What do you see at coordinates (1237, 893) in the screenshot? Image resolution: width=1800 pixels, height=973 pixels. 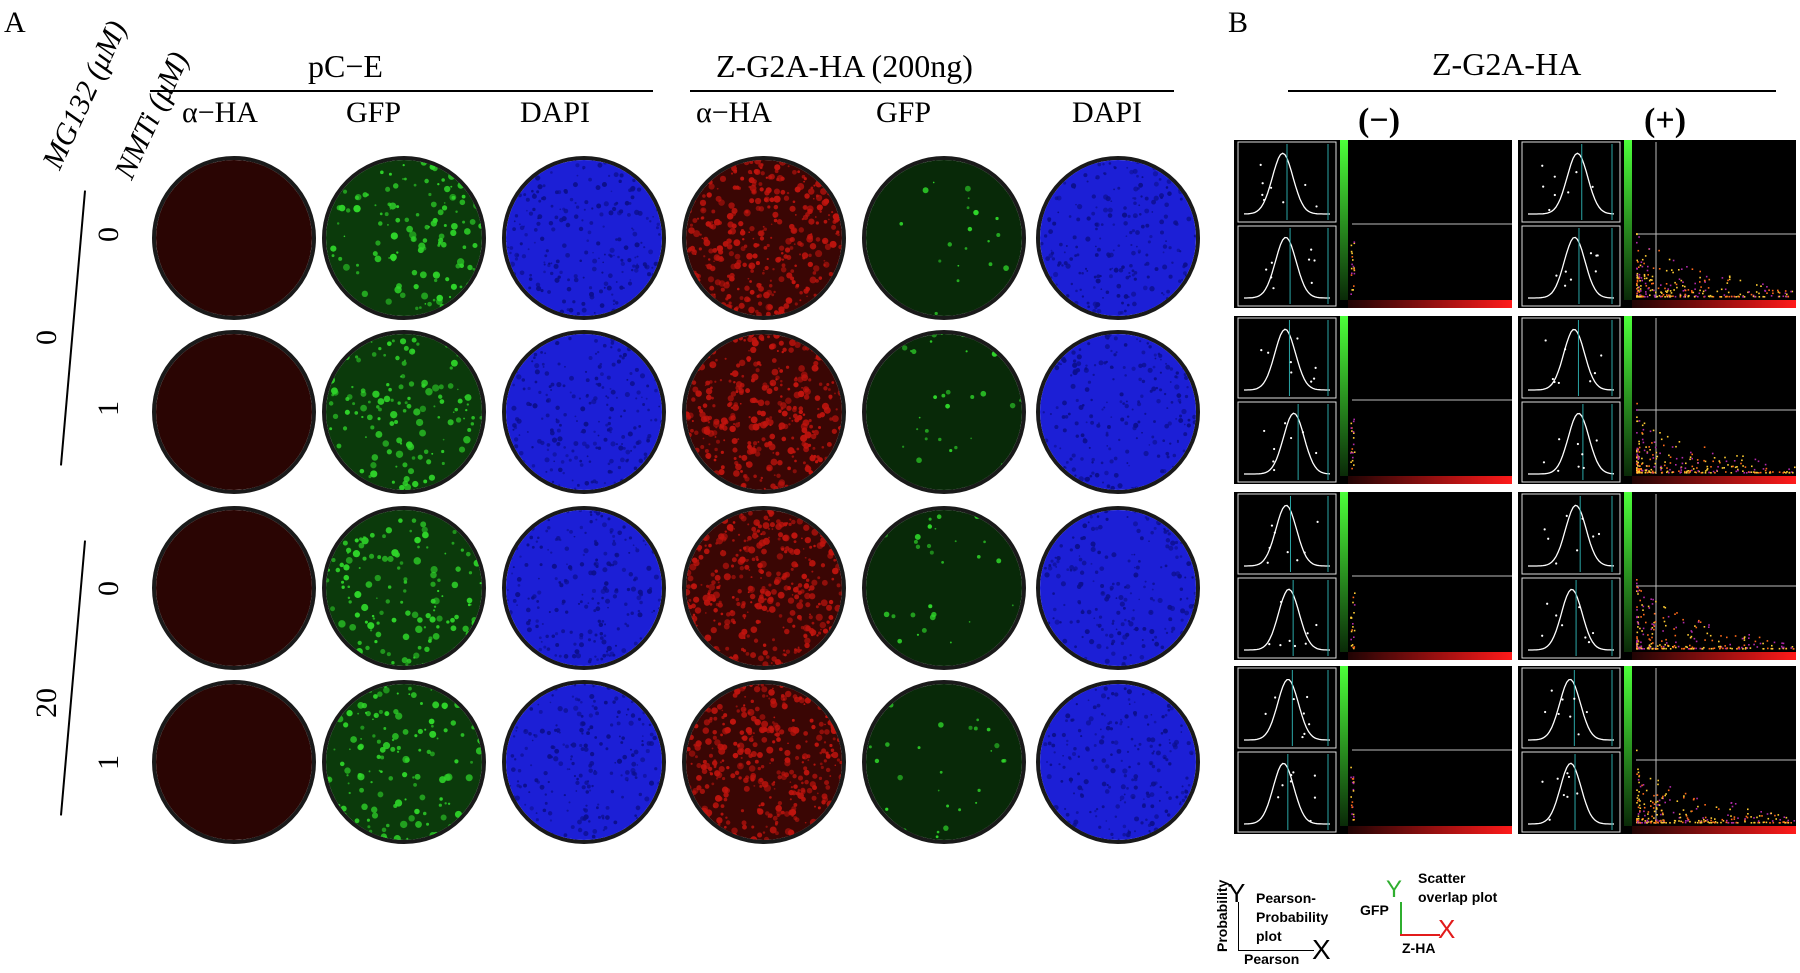 I see `legend-pearson-y-letter: Y` at bounding box center [1237, 893].